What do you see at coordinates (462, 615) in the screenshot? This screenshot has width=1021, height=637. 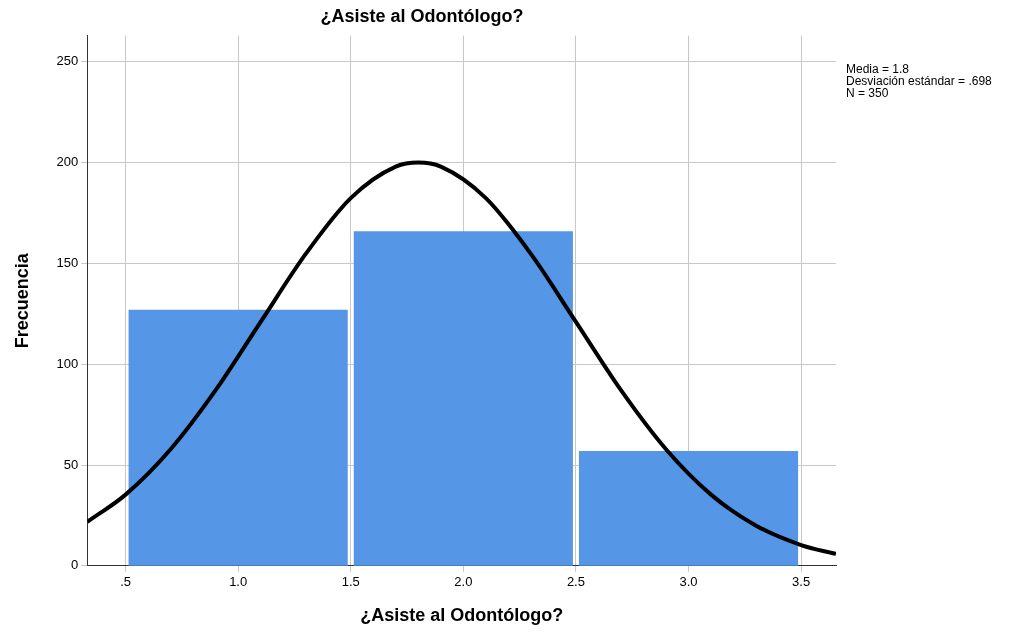 I see `x-axis-title: ¿Asiste al Odontólogo?` at bounding box center [462, 615].